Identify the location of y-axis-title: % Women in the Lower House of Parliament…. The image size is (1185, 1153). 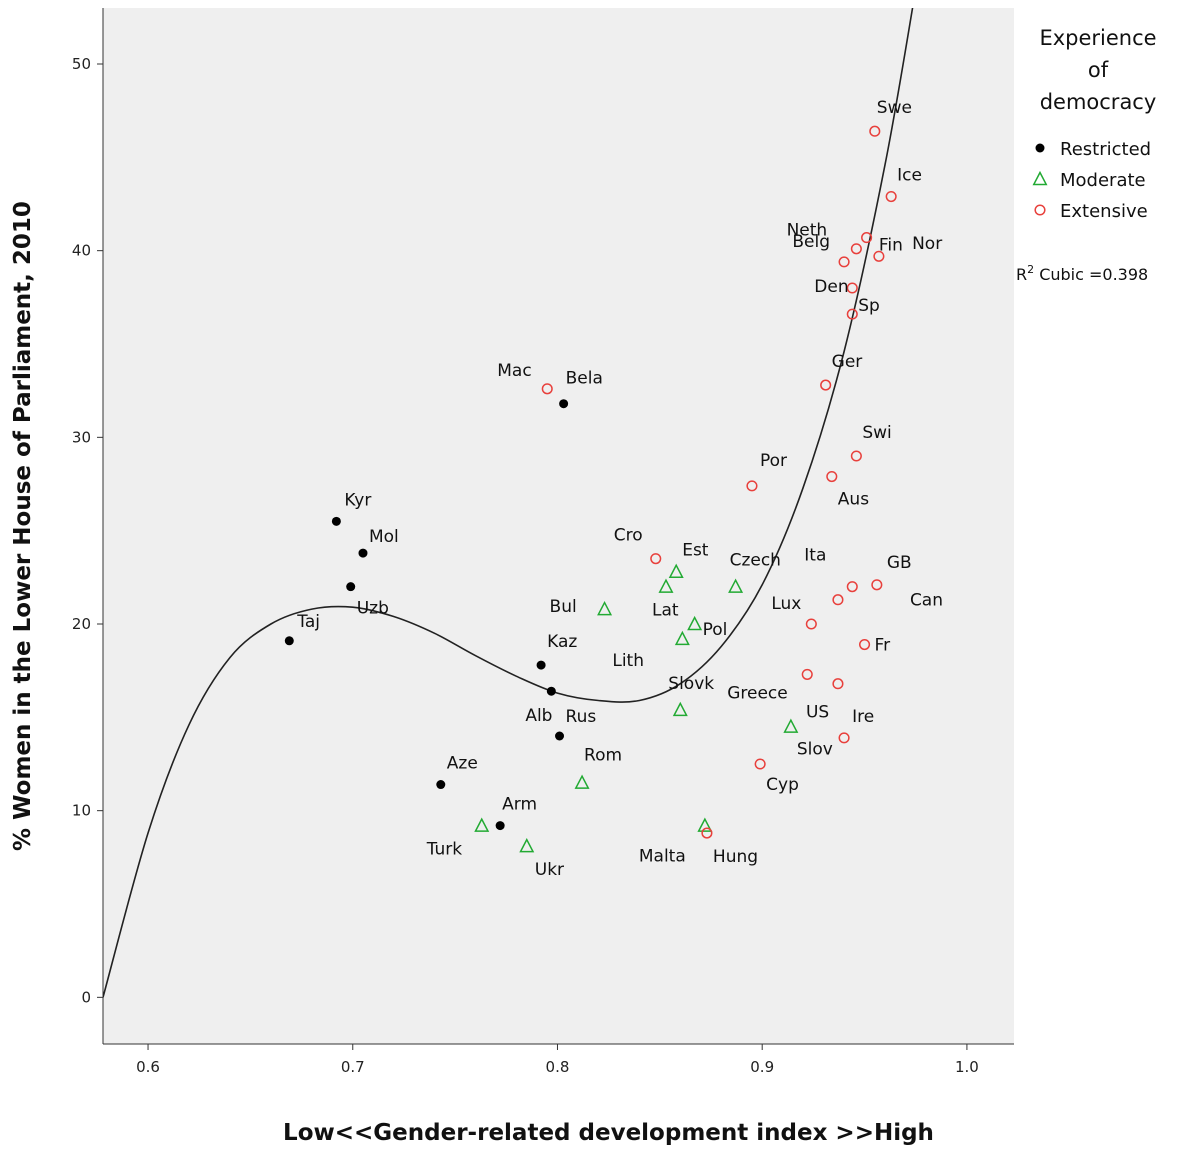
(23, 526).